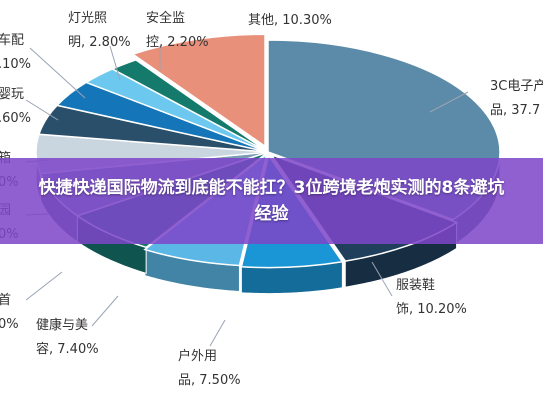  Describe the element at coordinates (9, 312) in the screenshot. I see `slice-label: 首 0%` at that location.